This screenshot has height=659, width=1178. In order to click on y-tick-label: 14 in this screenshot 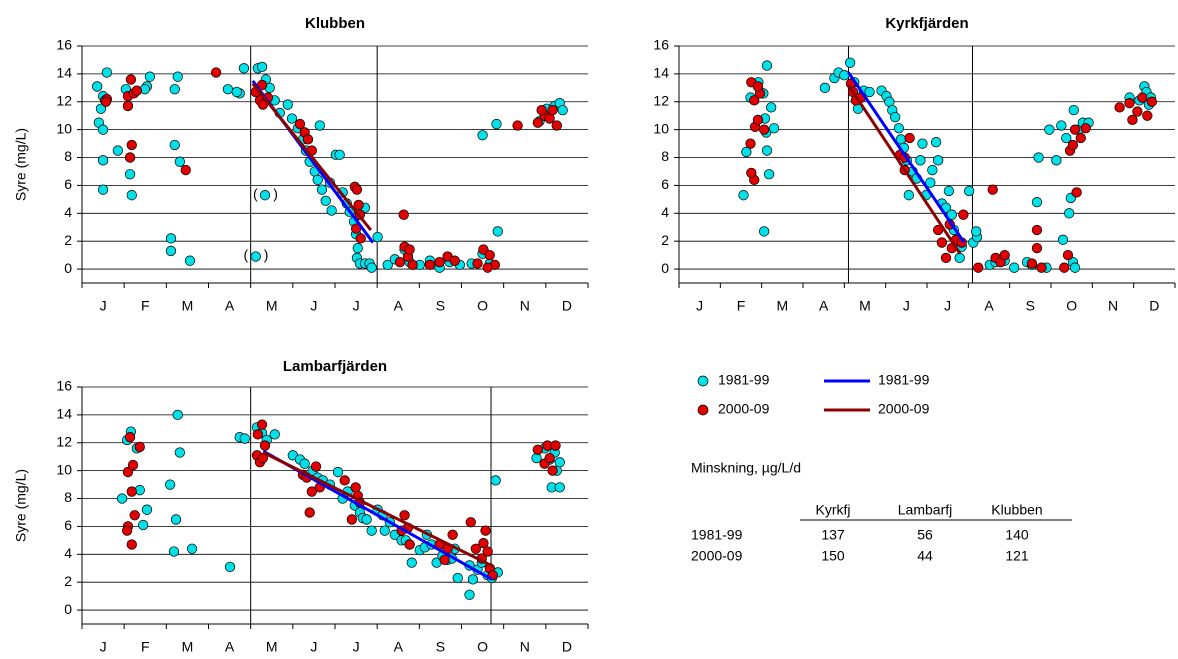, I will do `click(661, 73)`.